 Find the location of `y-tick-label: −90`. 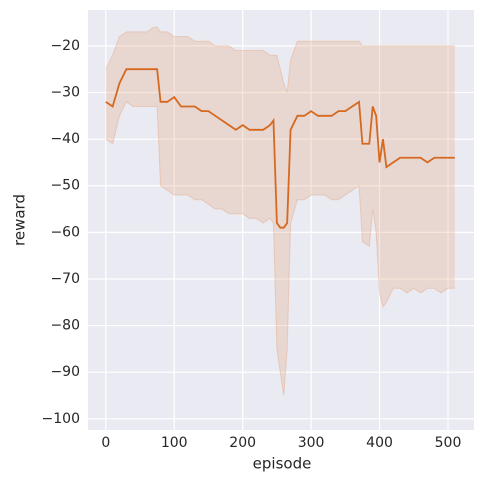

y-tick-label: −90 is located at coordinates (65, 372).